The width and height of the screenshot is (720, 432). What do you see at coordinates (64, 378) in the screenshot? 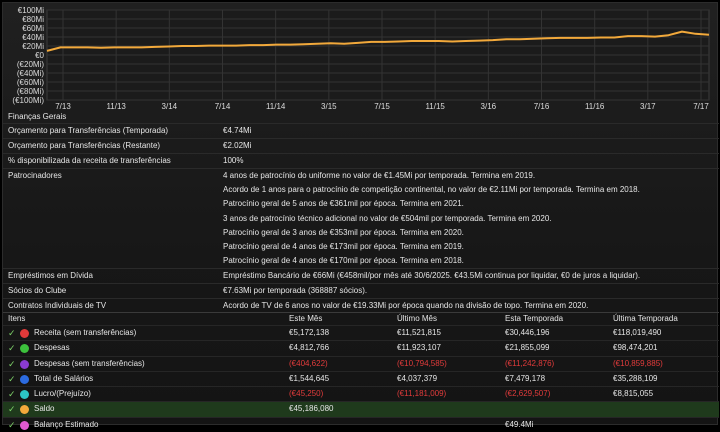
I see `item-name: Total de Salários` at bounding box center [64, 378].